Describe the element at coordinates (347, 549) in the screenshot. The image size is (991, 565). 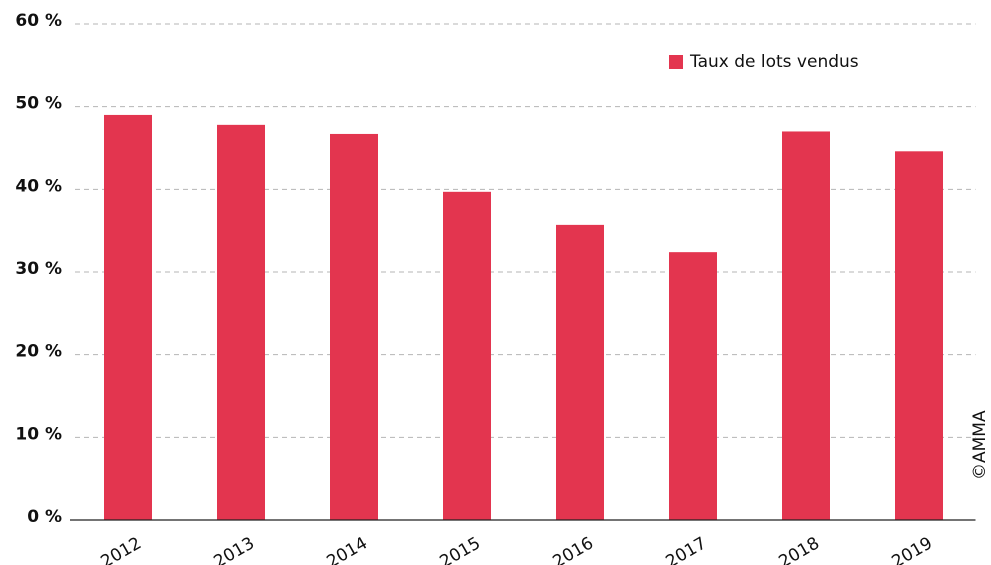
I see `x-tick-label: 2014` at that location.